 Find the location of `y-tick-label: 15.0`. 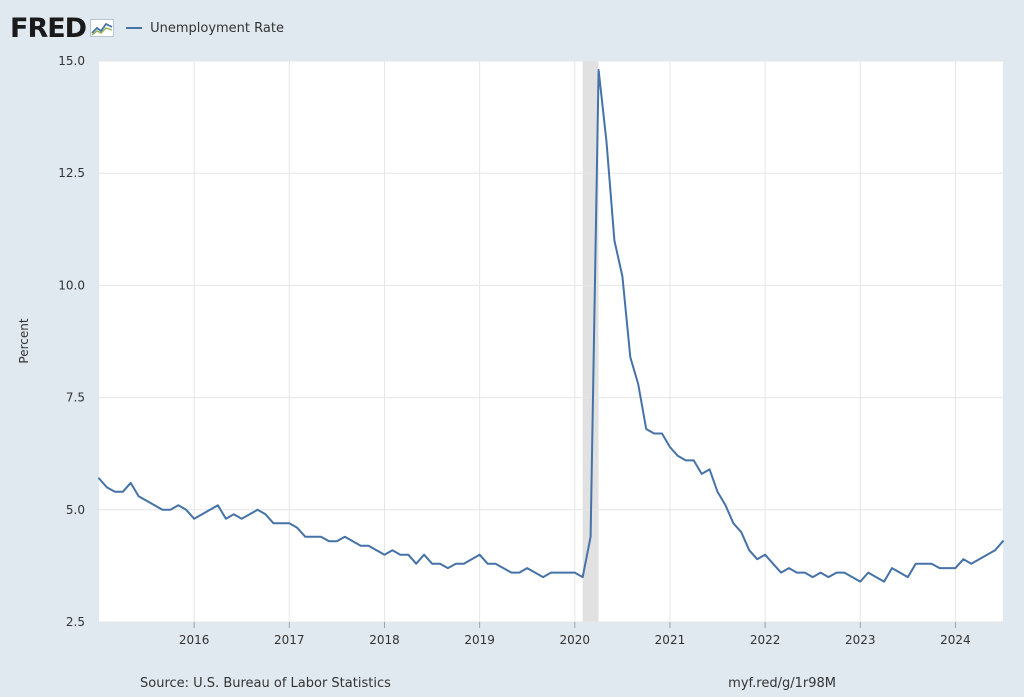

y-tick-label: 15.0 is located at coordinates (71, 61).